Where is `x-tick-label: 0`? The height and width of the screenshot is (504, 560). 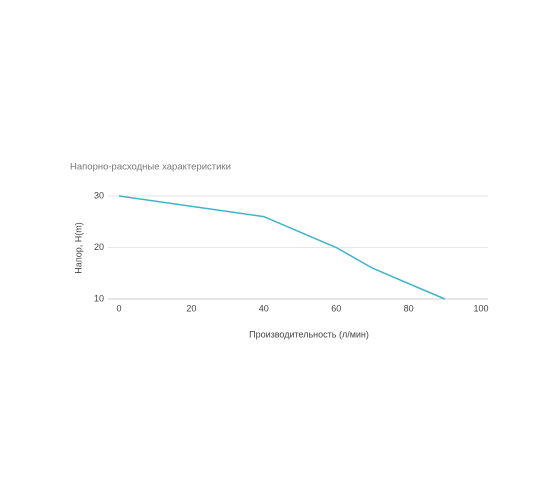 x-tick-label: 0 is located at coordinates (118, 308).